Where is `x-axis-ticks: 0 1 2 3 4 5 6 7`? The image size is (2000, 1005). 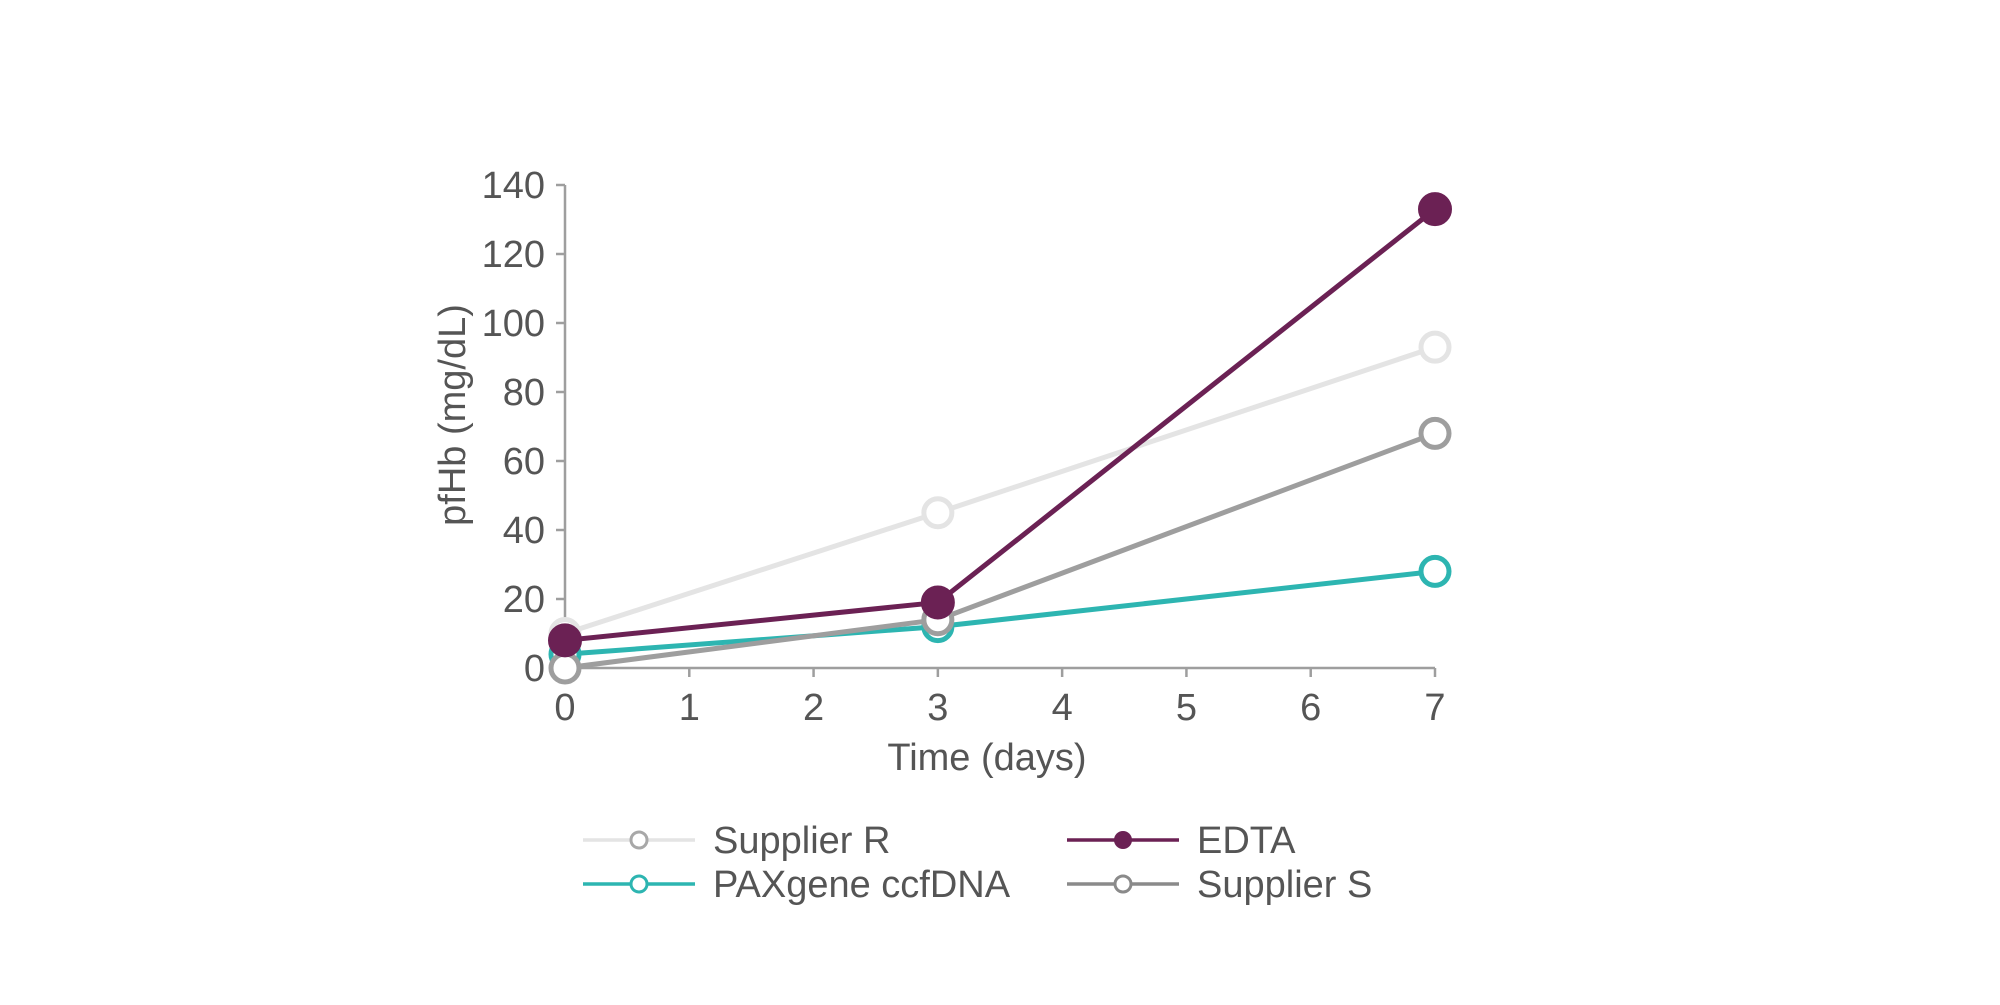
x-axis-ticks: 0 1 2 3 4 5 6 7 is located at coordinates (1000, 698).